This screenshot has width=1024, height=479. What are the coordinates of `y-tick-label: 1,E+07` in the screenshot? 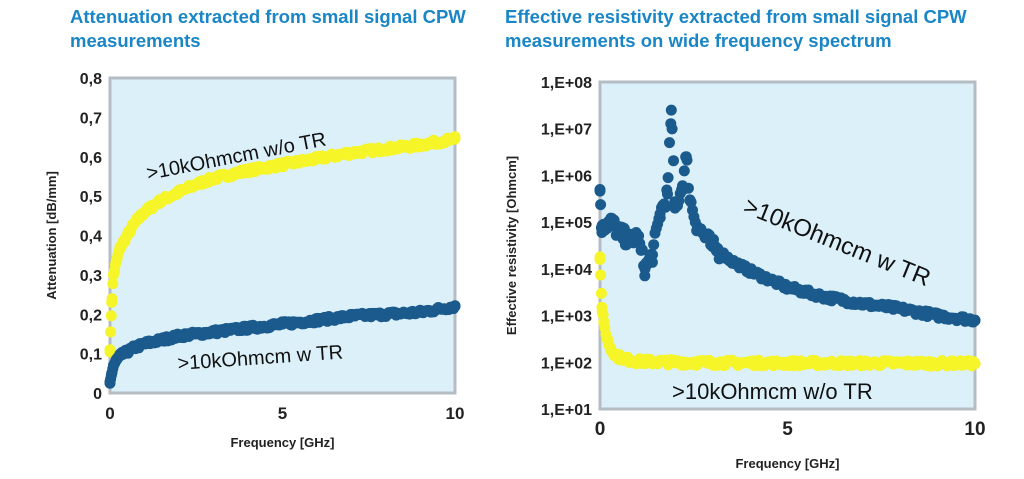 It's located at (566, 130).